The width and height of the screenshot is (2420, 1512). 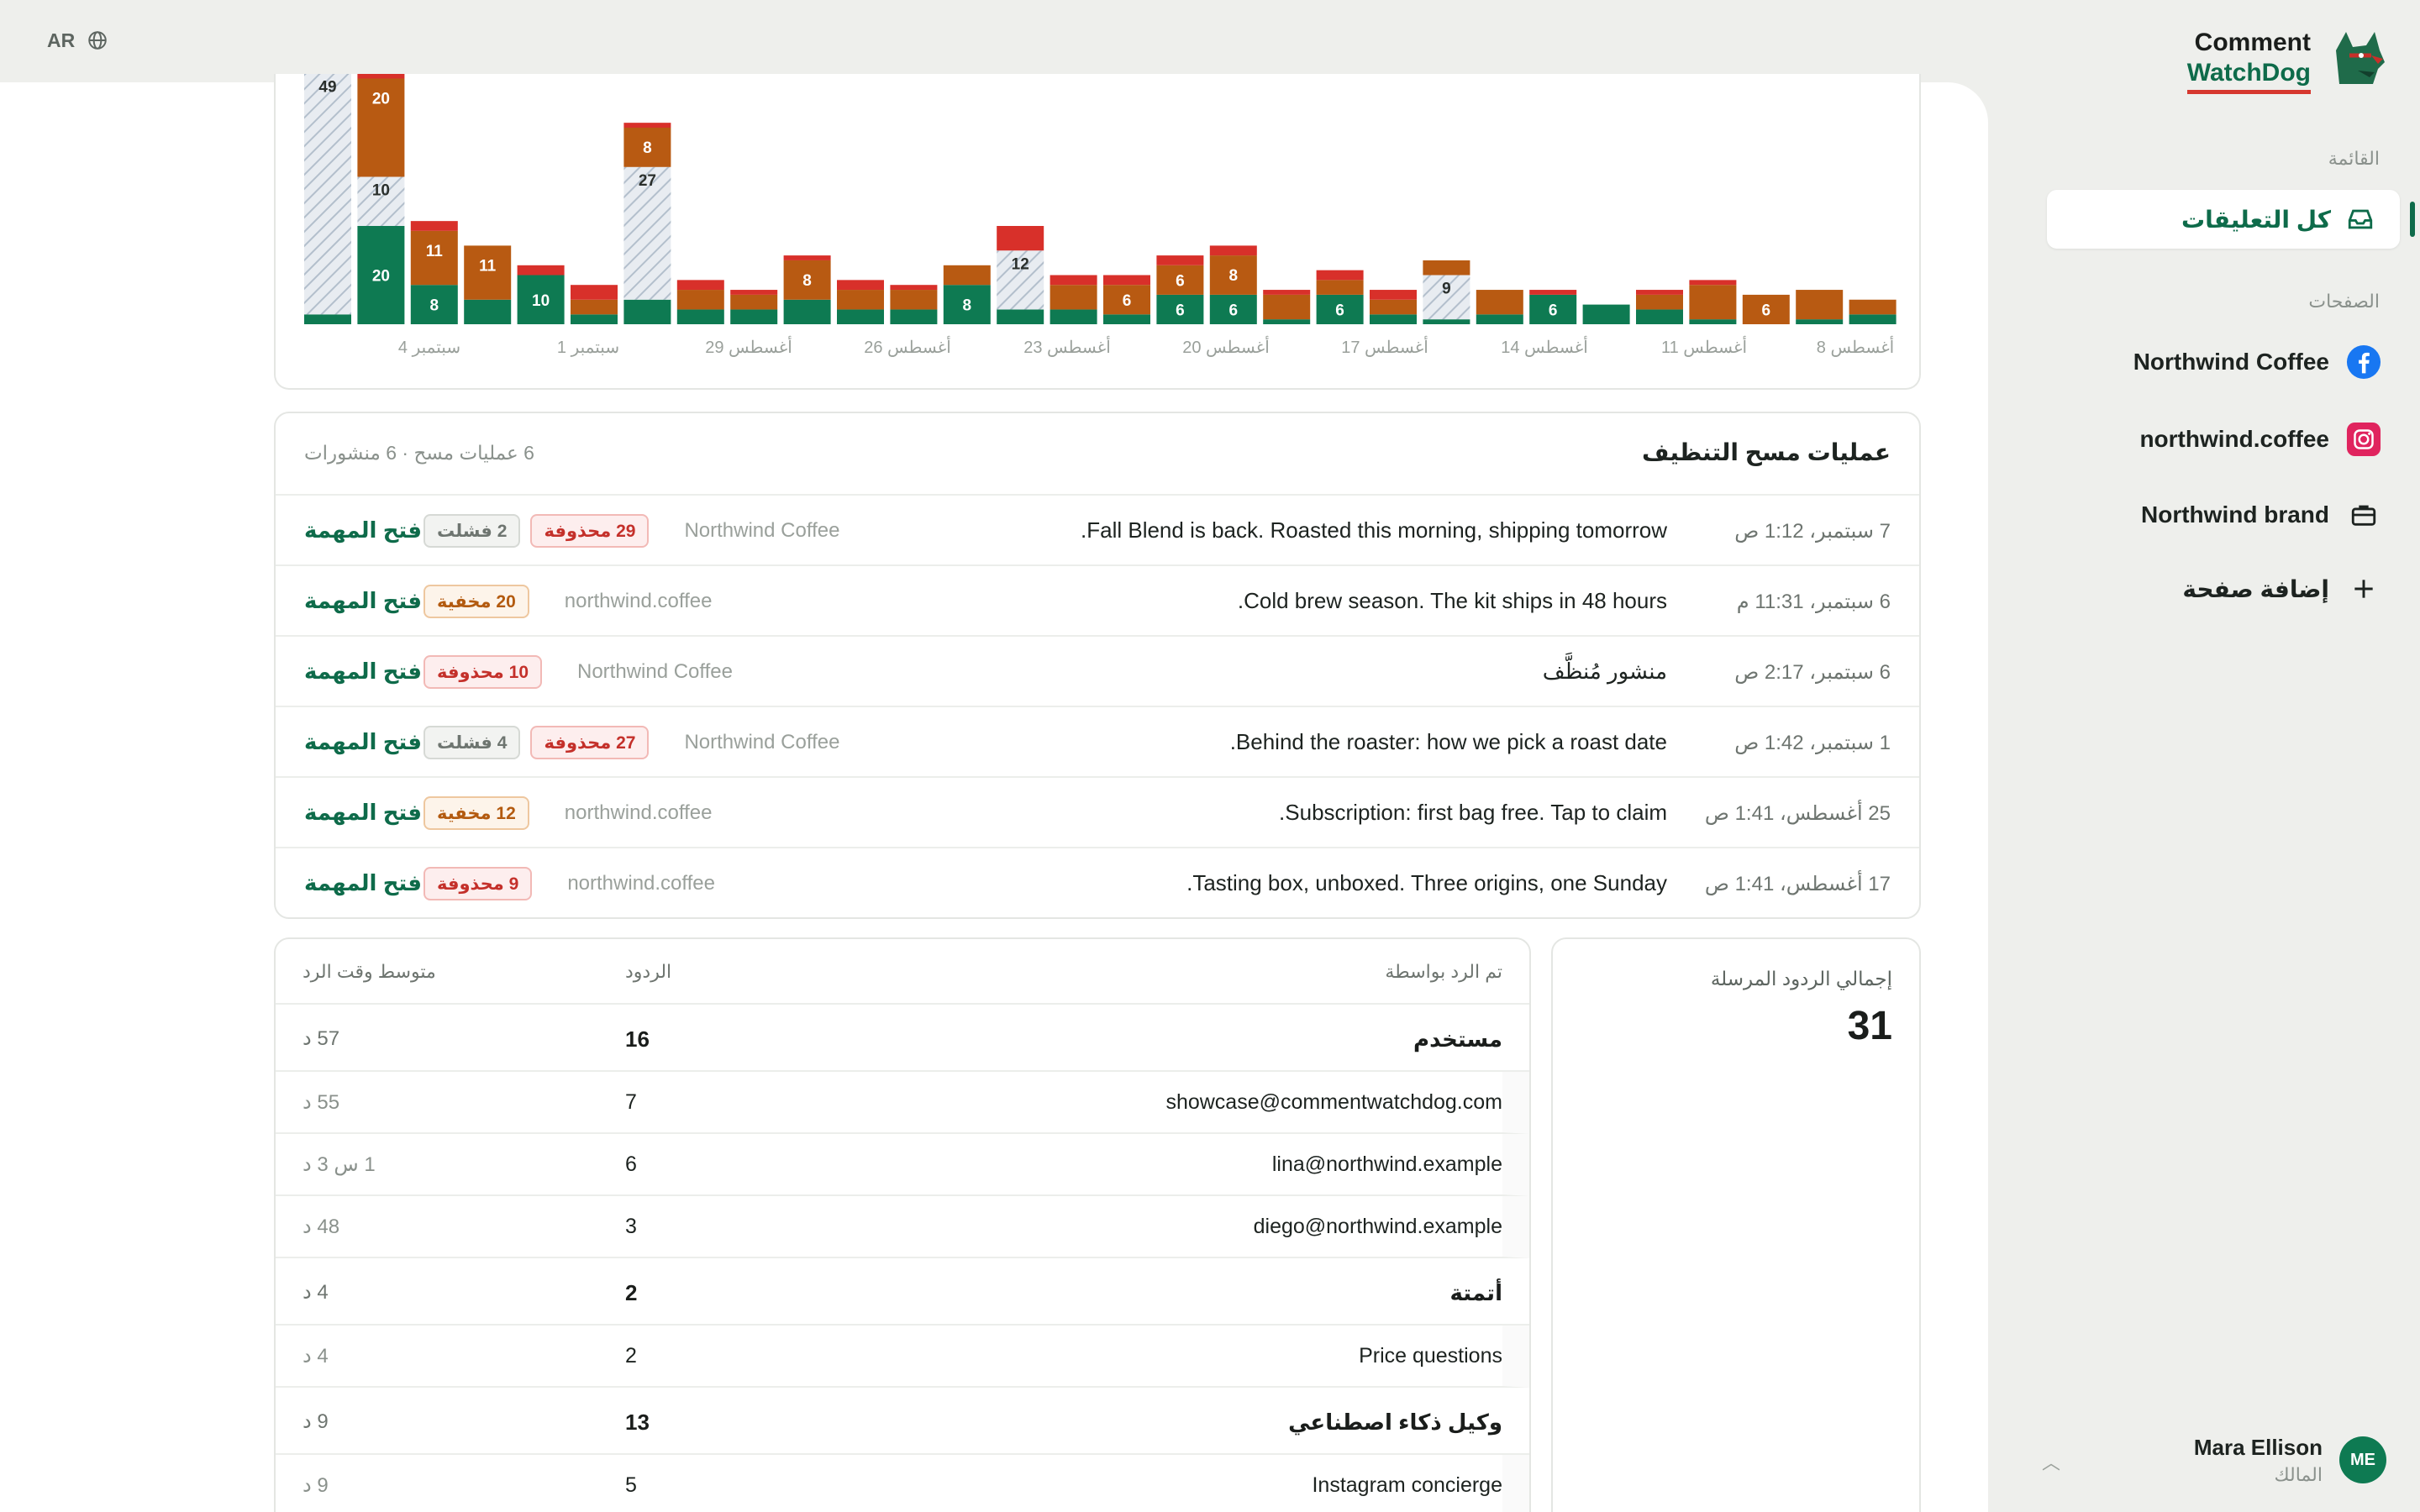 I want to click on replies-group-row: مستخدم 16 57 د, so click(x=902, y=1038).